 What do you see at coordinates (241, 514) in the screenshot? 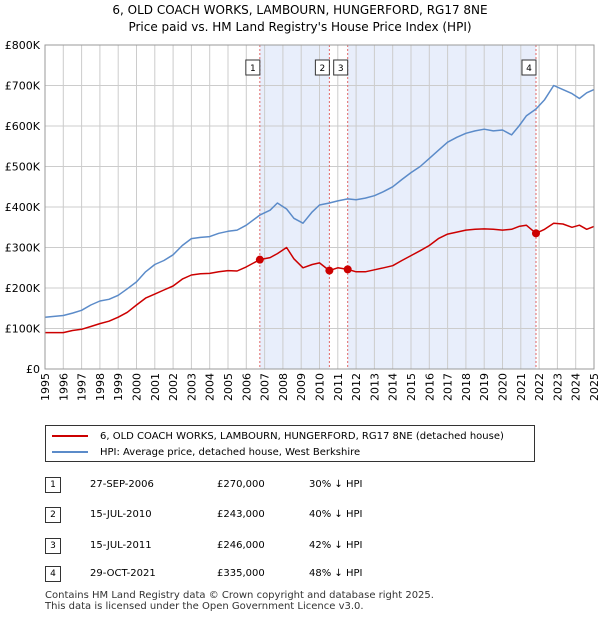
I see `row-price: £243,000` at bounding box center [241, 514].